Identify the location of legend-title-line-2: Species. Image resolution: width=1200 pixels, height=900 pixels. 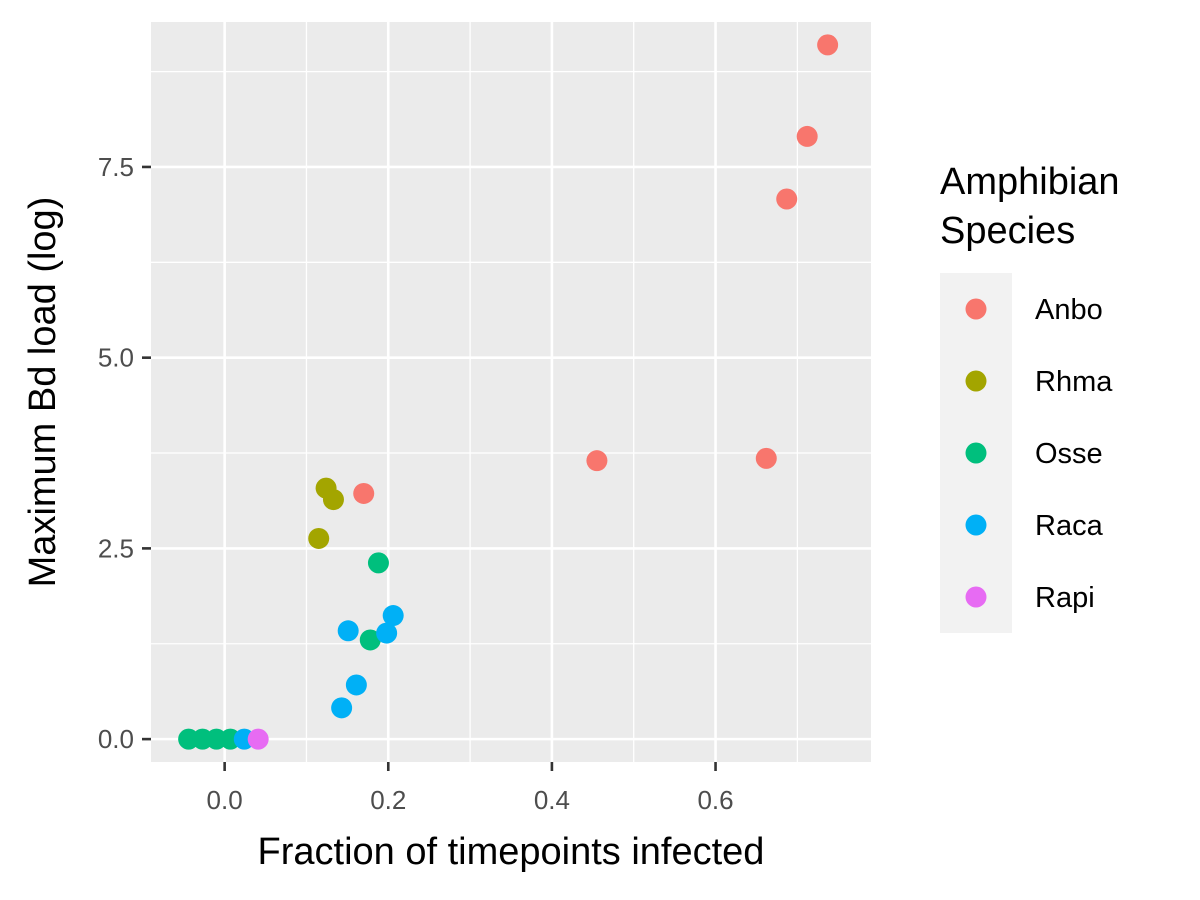
(1007, 231).